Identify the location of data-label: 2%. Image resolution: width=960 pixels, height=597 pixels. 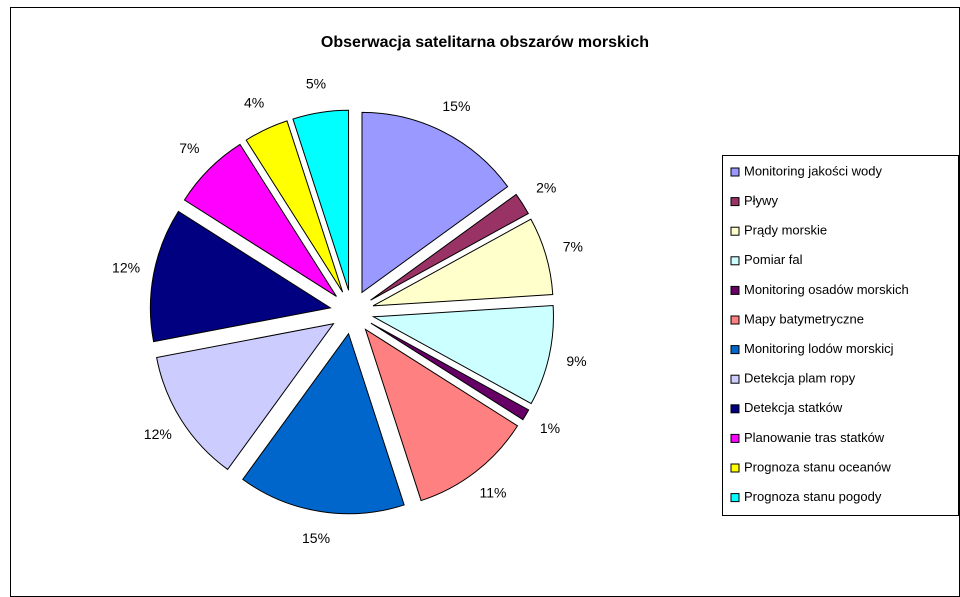
(546, 187).